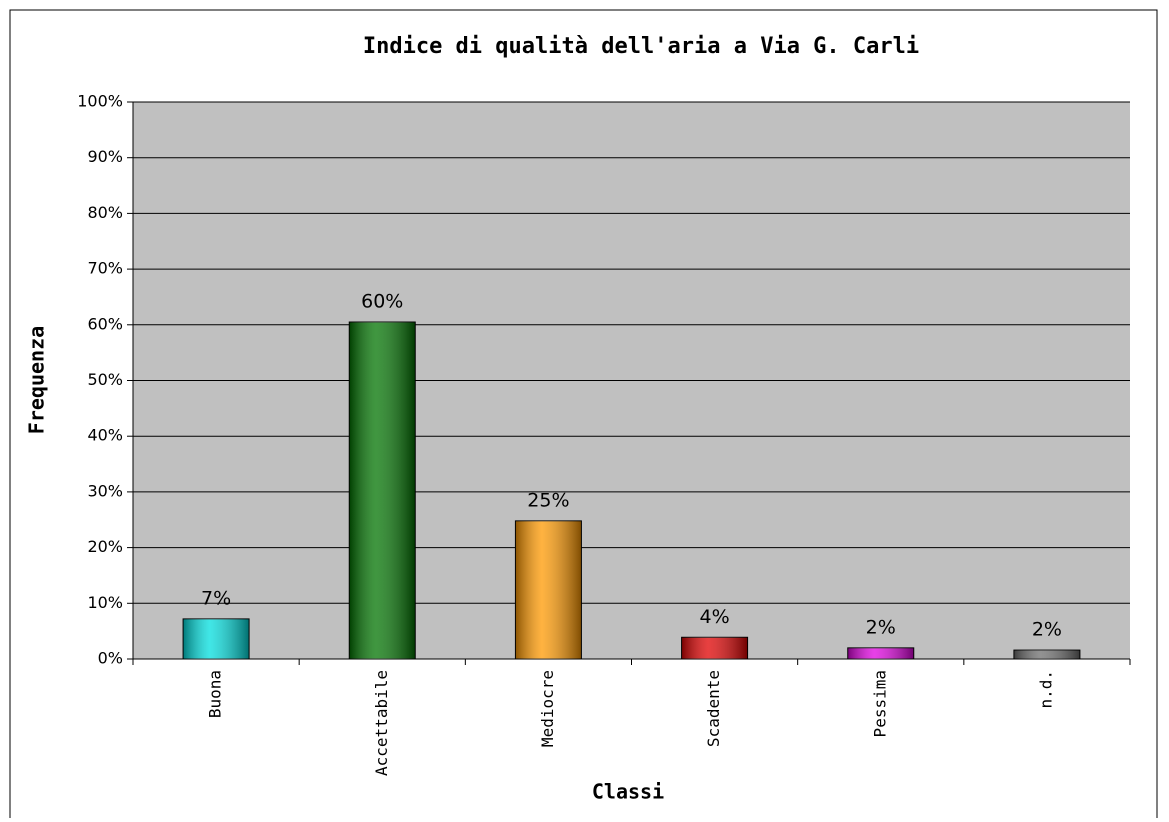 This screenshot has width=1169, height=822. Describe the element at coordinates (715, 617) in the screenshot. I see `value-label: 4%` at that location.